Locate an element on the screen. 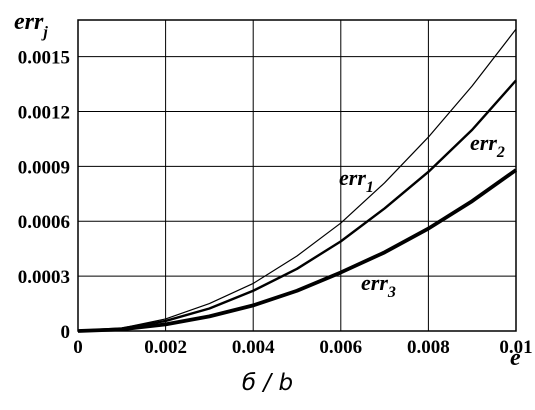 This screenshot has width=535, height=410. x-tick-label: 0.004 is located at coordinates (253, 347).